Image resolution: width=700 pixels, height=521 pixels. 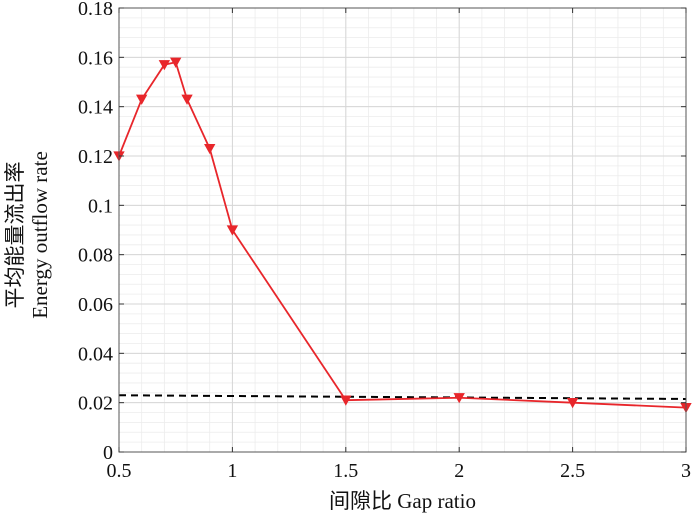 What do you see at coordinates (686, 471) in the screenshot?
I see `x-tick-label: 3` at bounding box center [686, 471].